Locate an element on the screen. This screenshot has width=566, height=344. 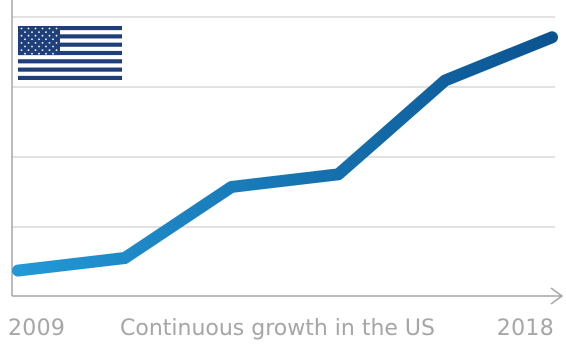
flag-canton is located at coordinates (39, 41).